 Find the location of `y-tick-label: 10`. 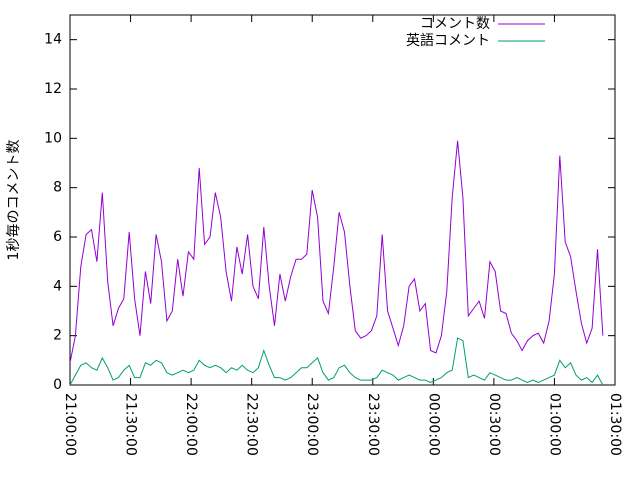

y-tick-label: 10 is located at coordinates (53, 138).